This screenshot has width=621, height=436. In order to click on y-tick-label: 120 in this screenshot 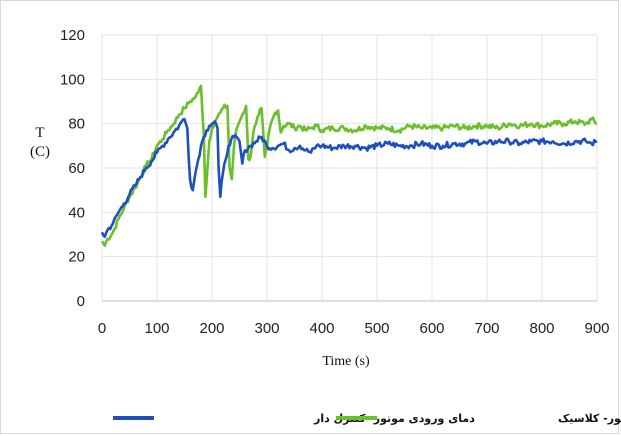, I will do `click(72, 35)`.